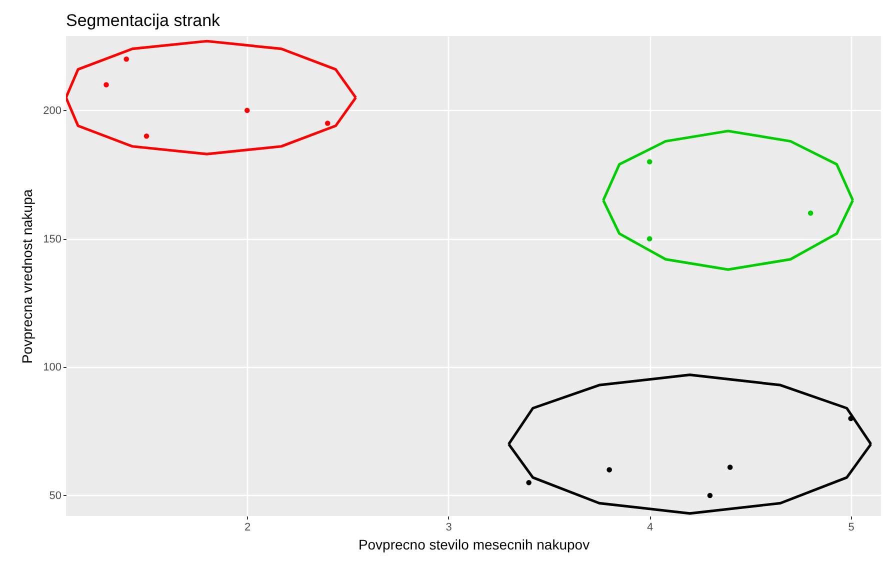  Describe the element at coordinates (143, 20) in the screenshot. I see `chart-title: Segmentacija strank` at that location.